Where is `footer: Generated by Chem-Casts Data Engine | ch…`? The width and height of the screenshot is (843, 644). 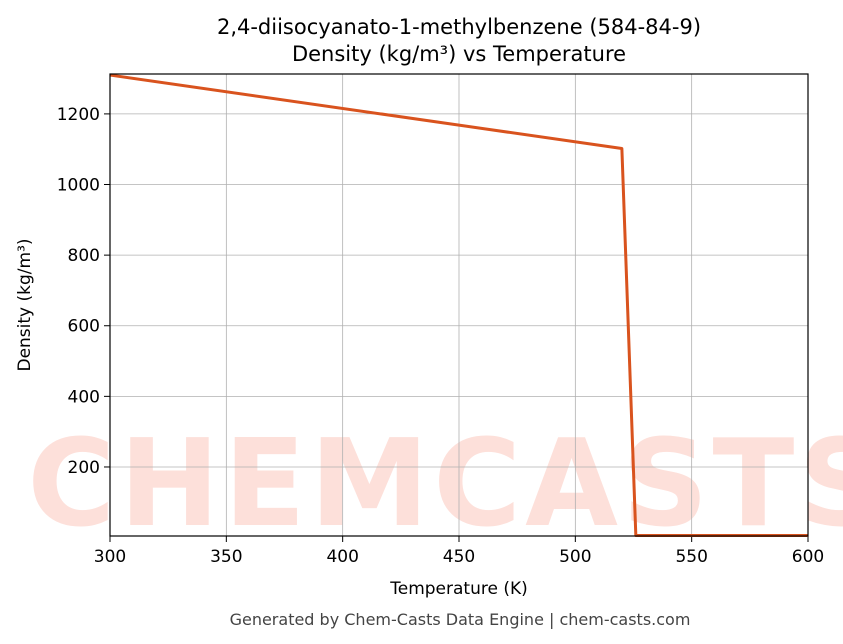
footer: Generated by Chem-Casts Data Engine | ch… is located at coordinates (460, 619).